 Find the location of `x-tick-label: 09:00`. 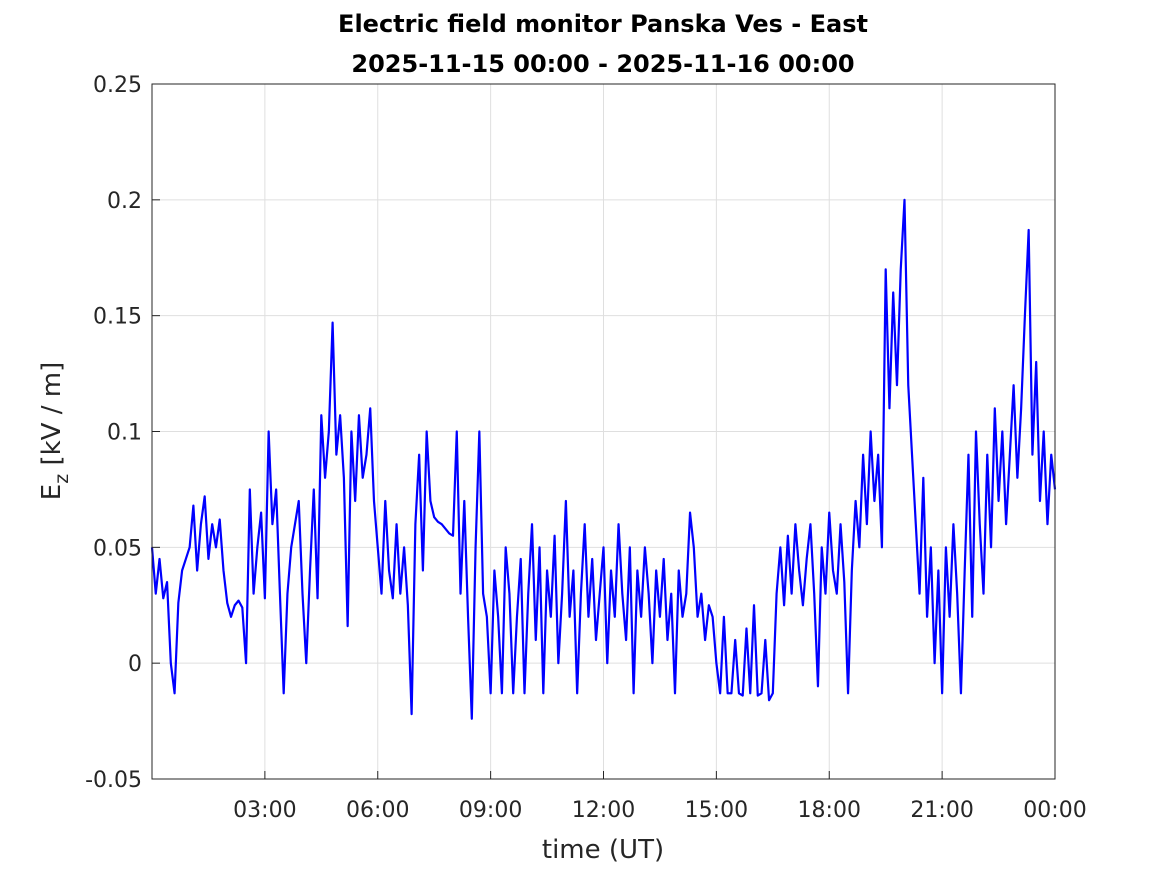

x-tick-label: 09:00 is located at coordinates (490, 810).